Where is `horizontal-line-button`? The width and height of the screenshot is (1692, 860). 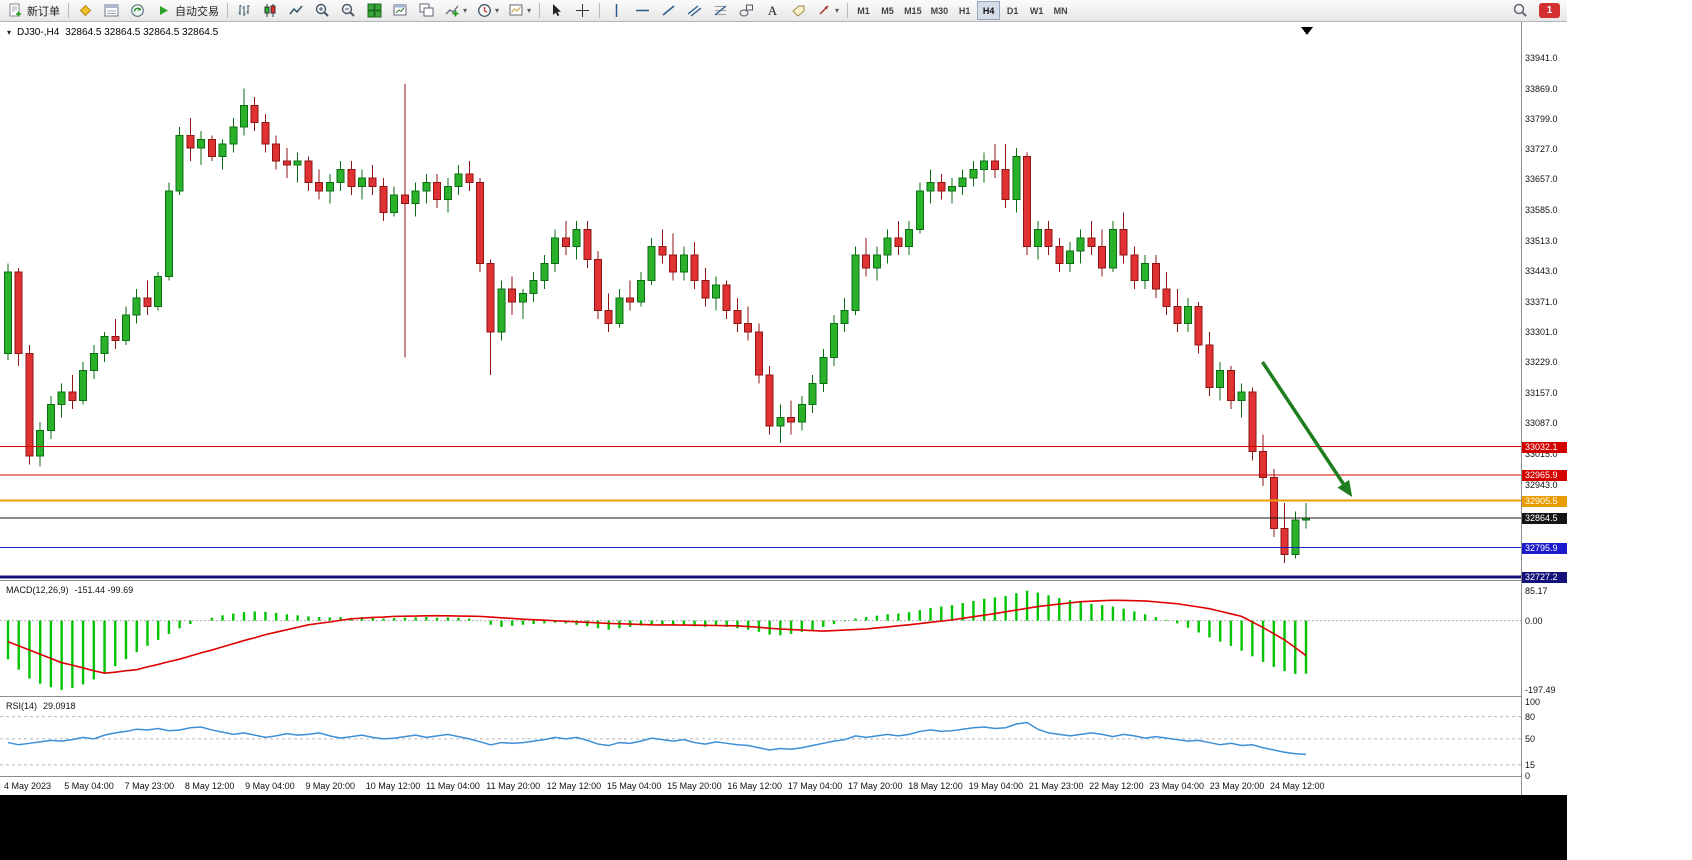 horizontal-line-button is located at coordinates (642, 10).